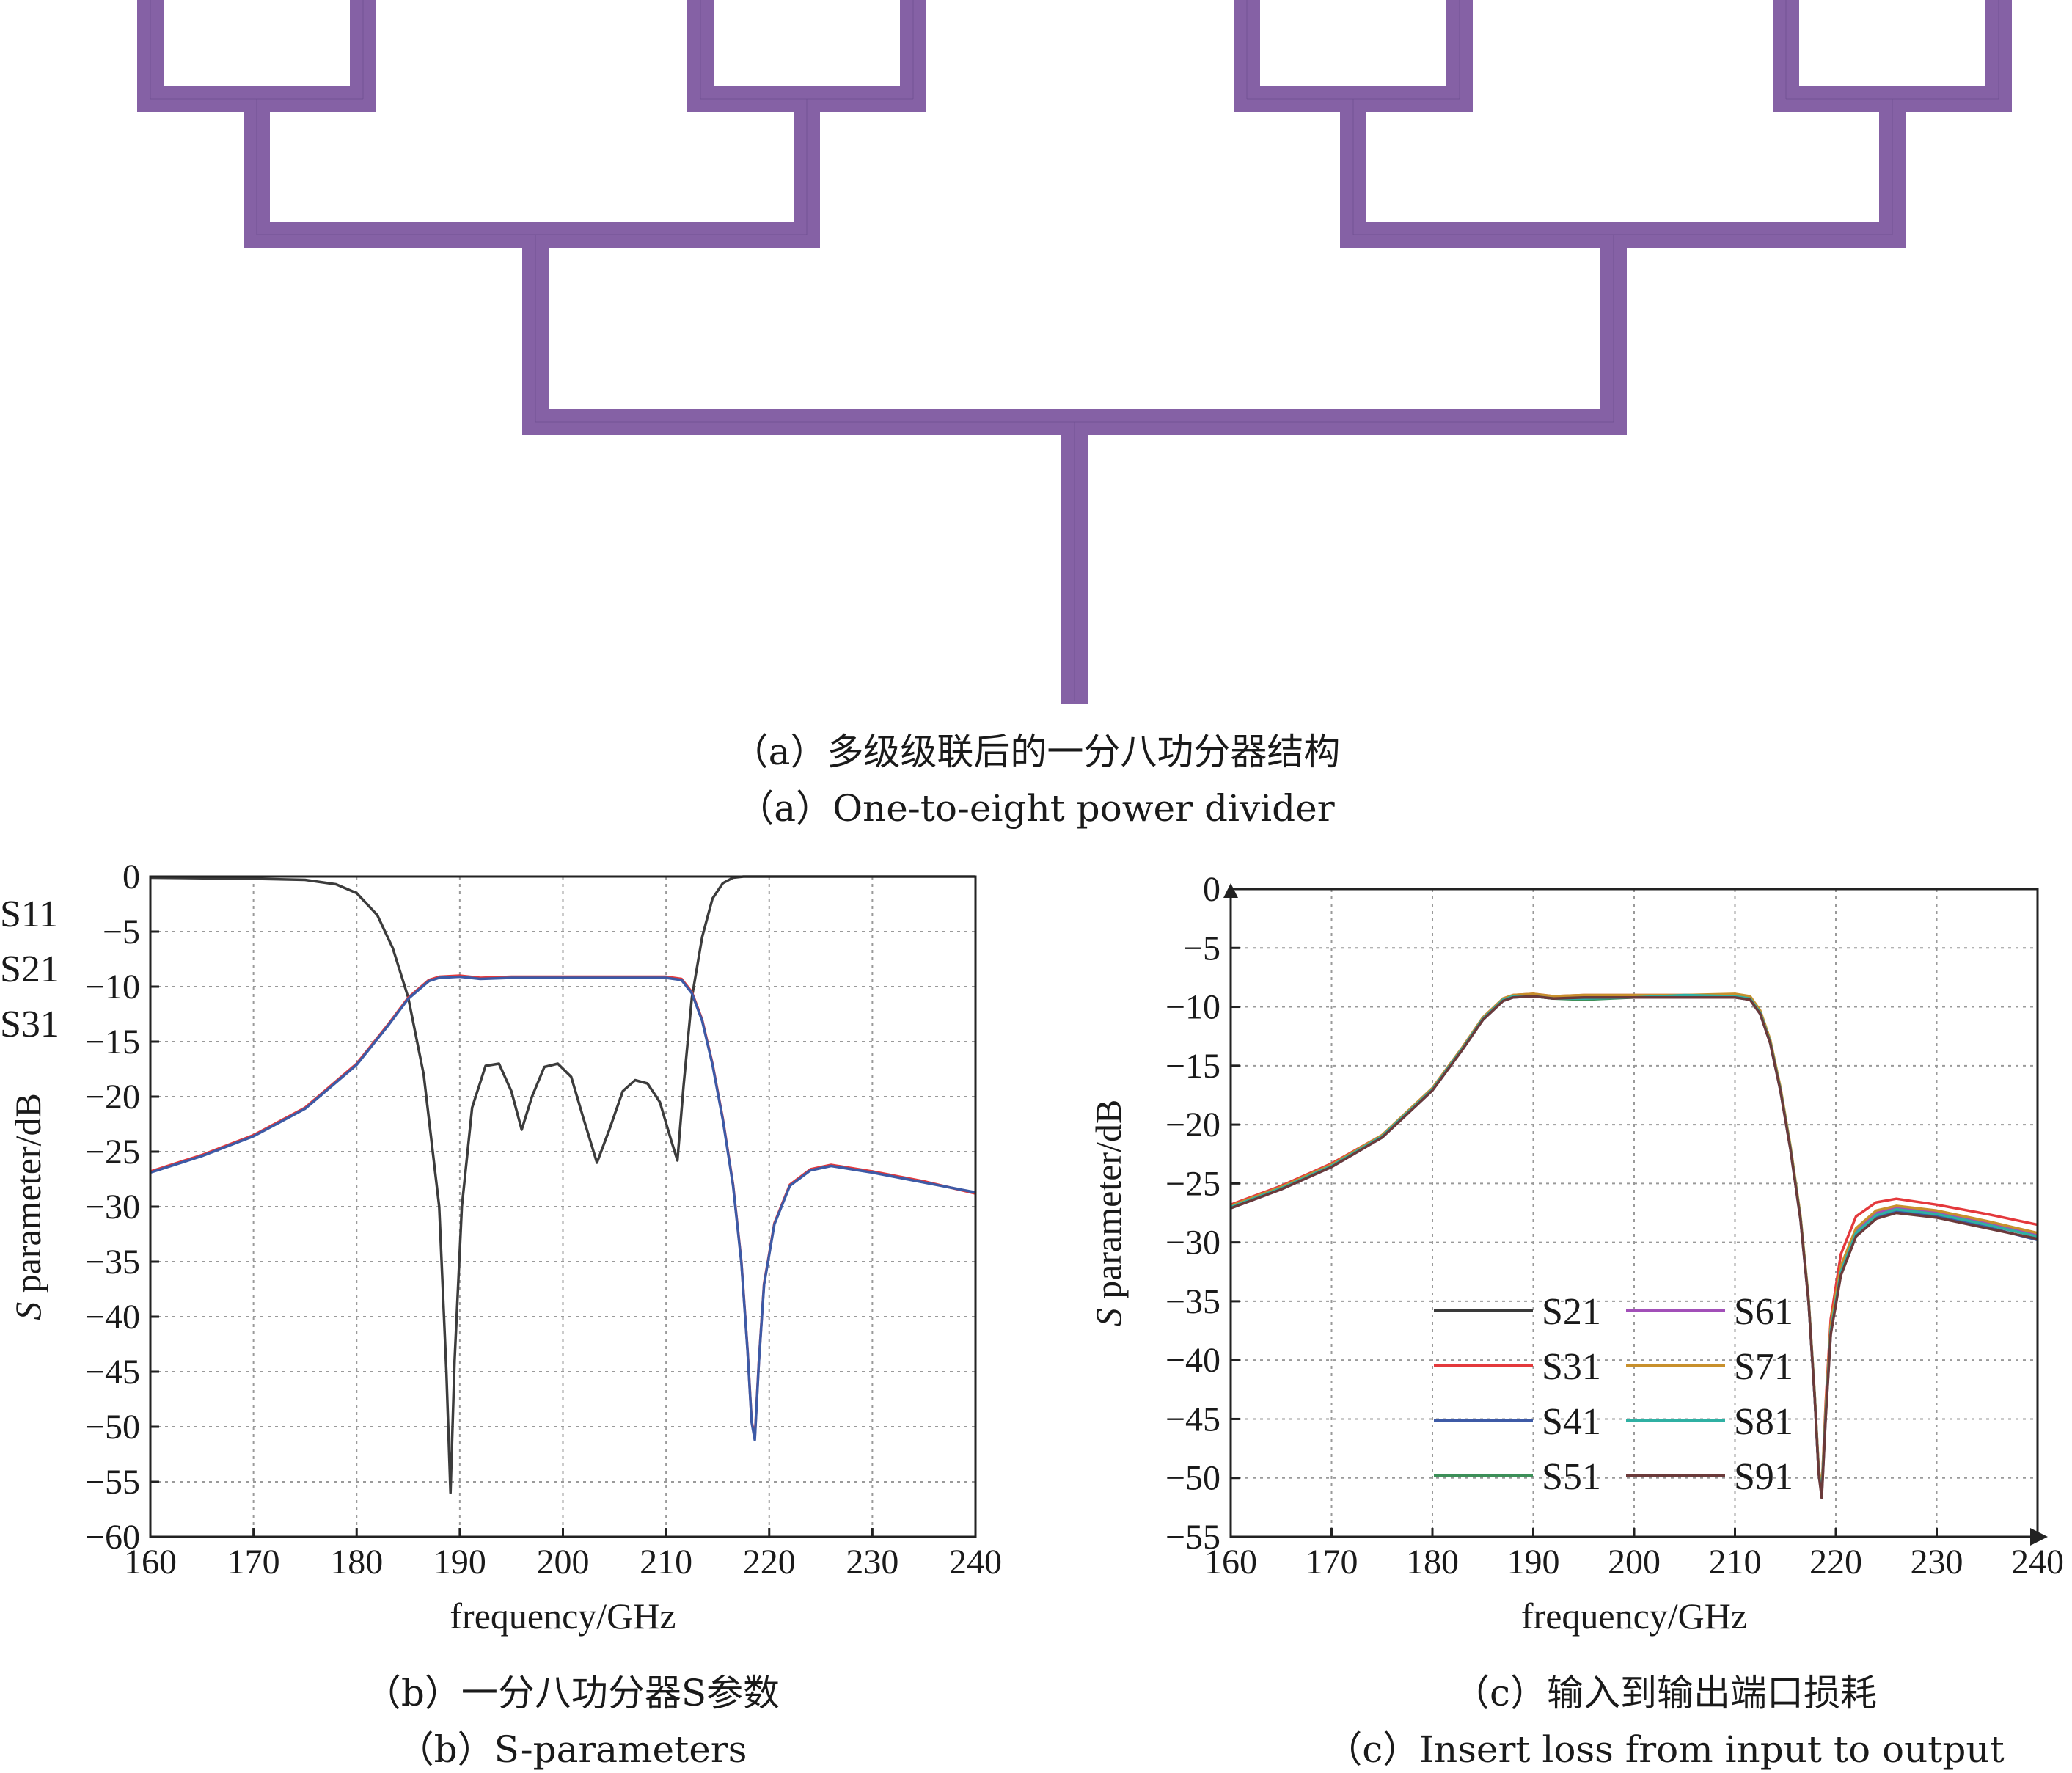 The width and height of the screenshot is (2072, 1773). I want to click on series-line-s11, so click(562, 1184).